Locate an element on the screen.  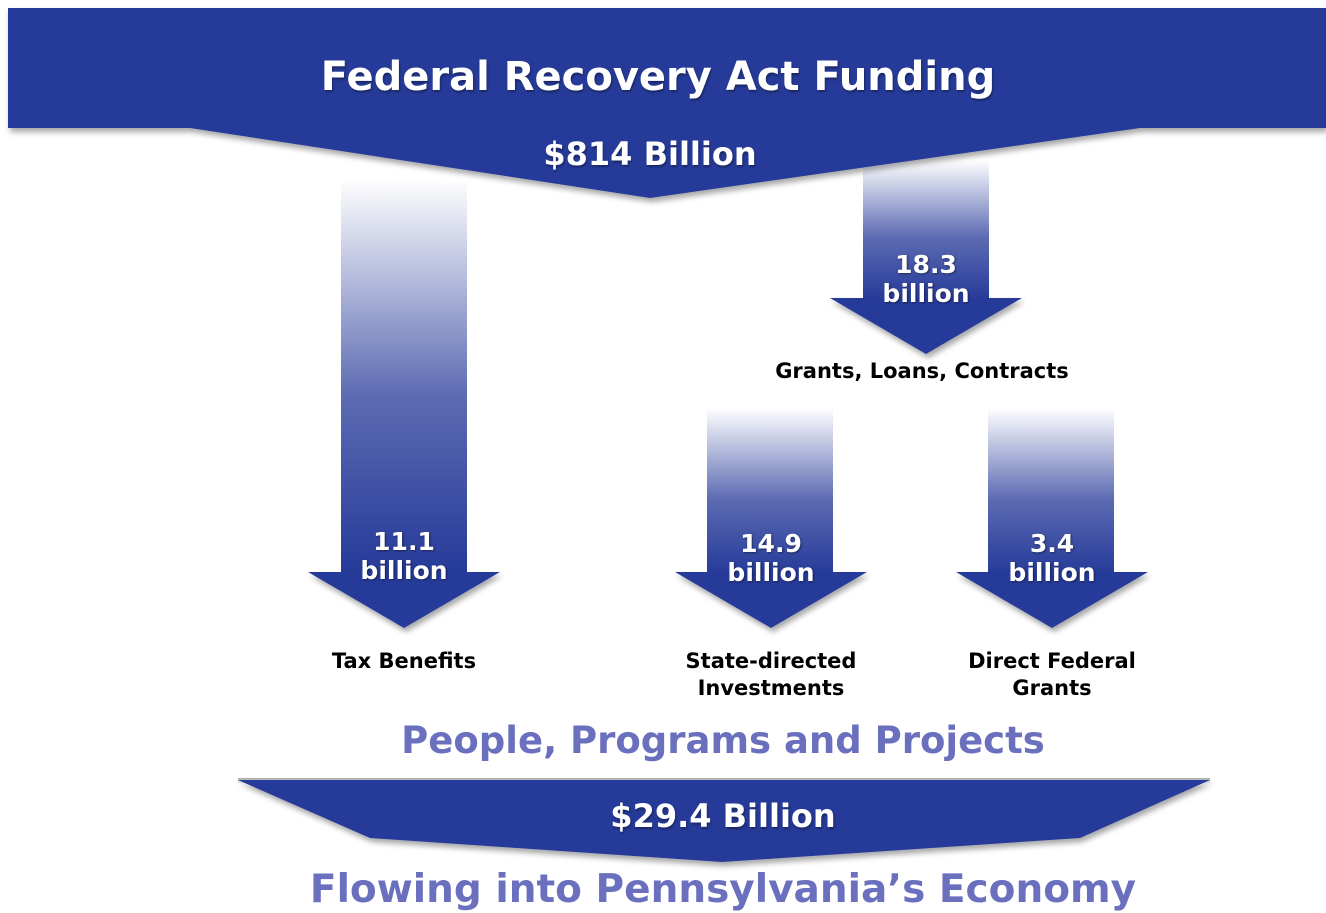
tax-benefits-value: 11.1 billion is located at coordinates (404, 556).